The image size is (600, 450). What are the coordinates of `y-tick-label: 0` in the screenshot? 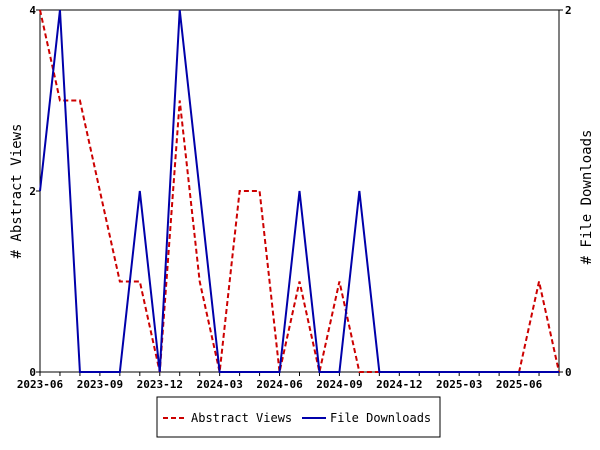 It's located at (32, 372).